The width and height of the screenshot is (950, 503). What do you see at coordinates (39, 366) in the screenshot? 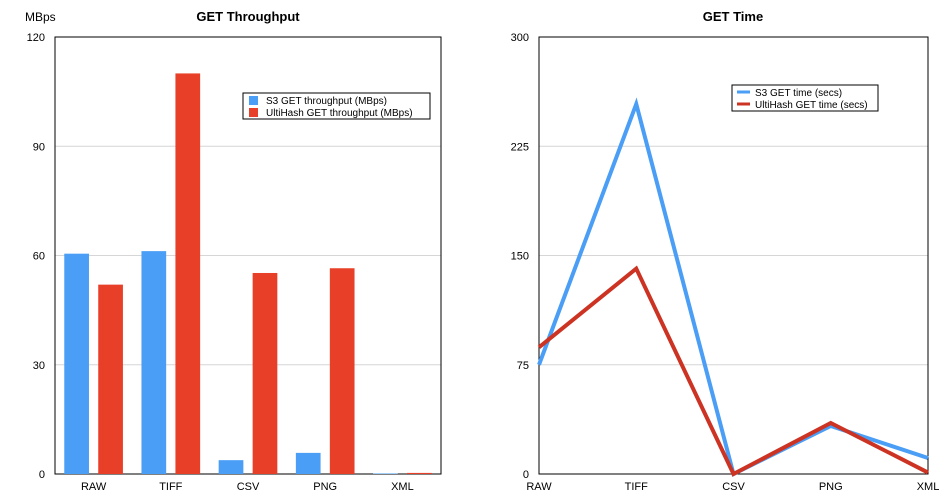
I see `y-tick-label: 30` at bounding box center [39, 366].